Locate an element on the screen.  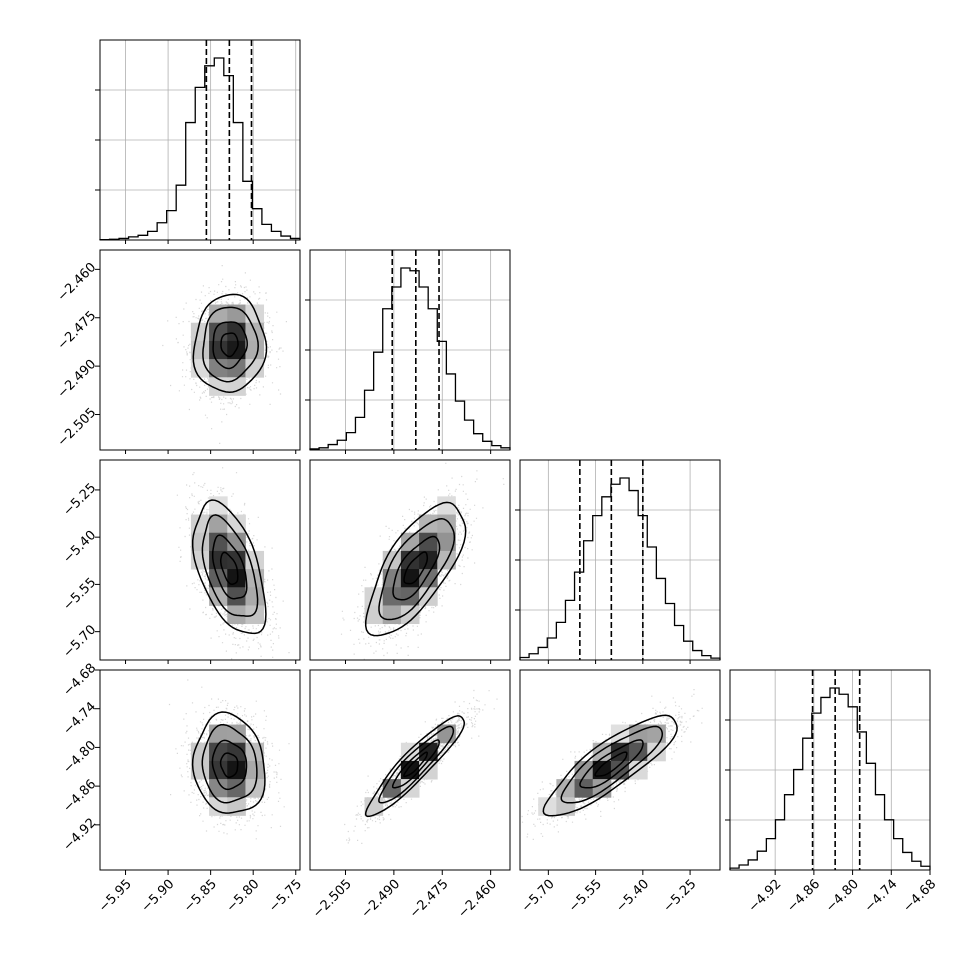
x-tick-label: −5.40 is located at coordinates (632, 896).